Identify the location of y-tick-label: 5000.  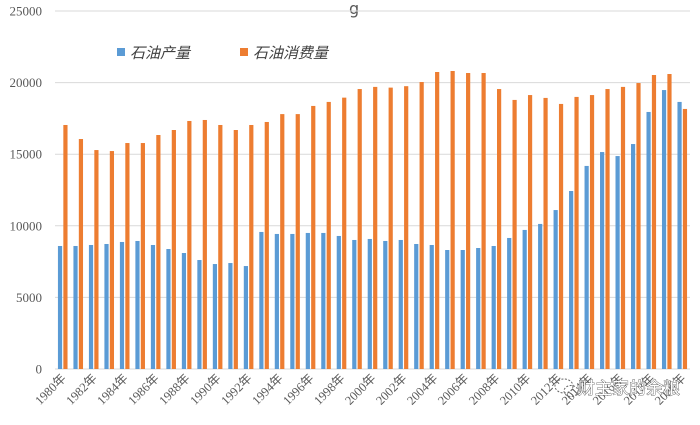
(29, 297).